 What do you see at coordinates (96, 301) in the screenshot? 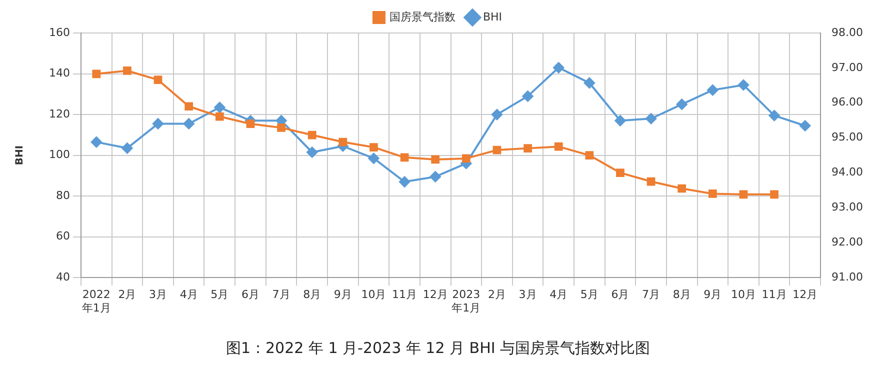
I see `x-tick-label: 2022年1月` at bounding box center [96, 301].